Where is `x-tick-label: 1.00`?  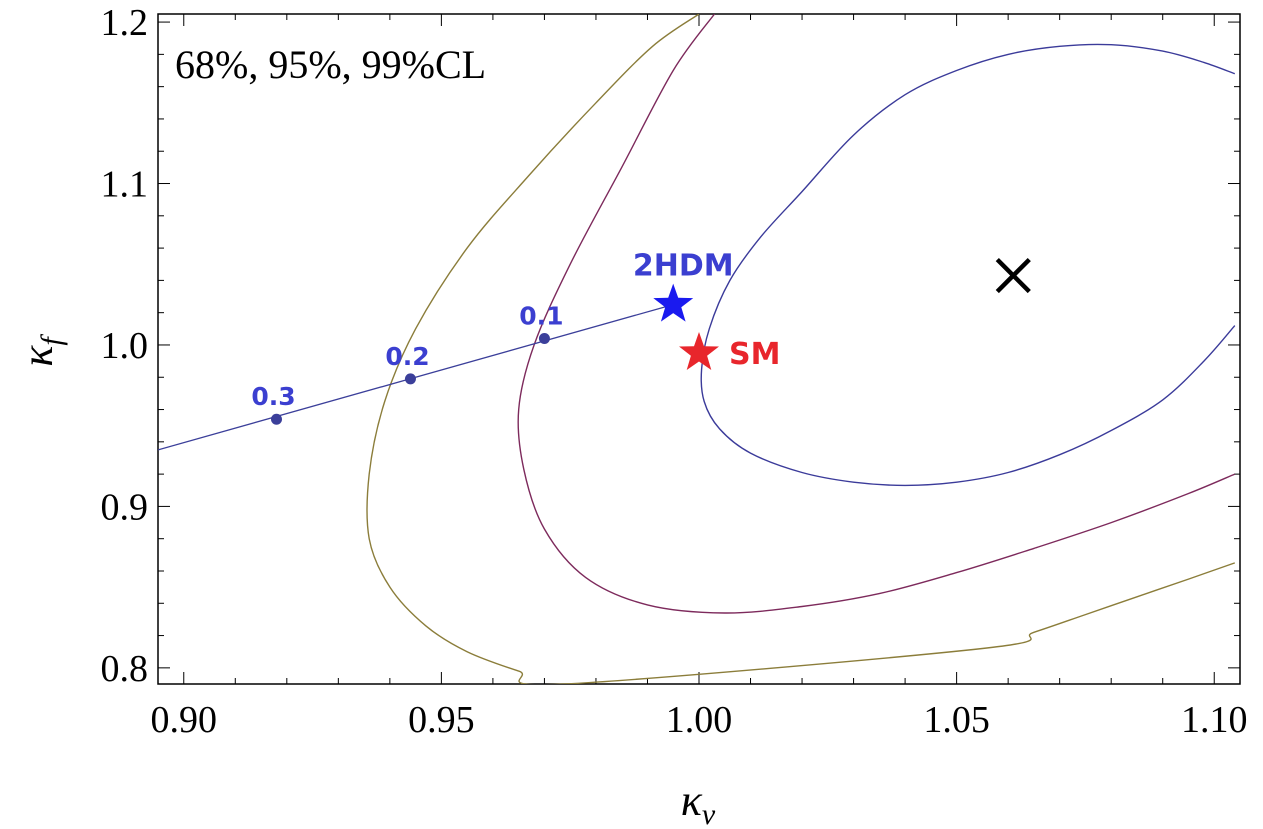 x-tick-label: 1.00 is located at coordinates (699, 720).